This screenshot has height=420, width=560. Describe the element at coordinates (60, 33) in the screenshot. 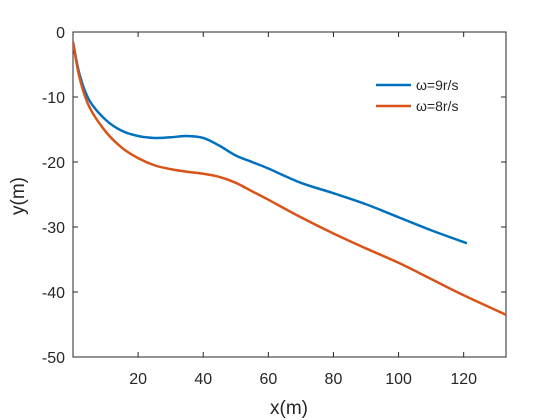

I see `y-tick-label: 0` at that location.